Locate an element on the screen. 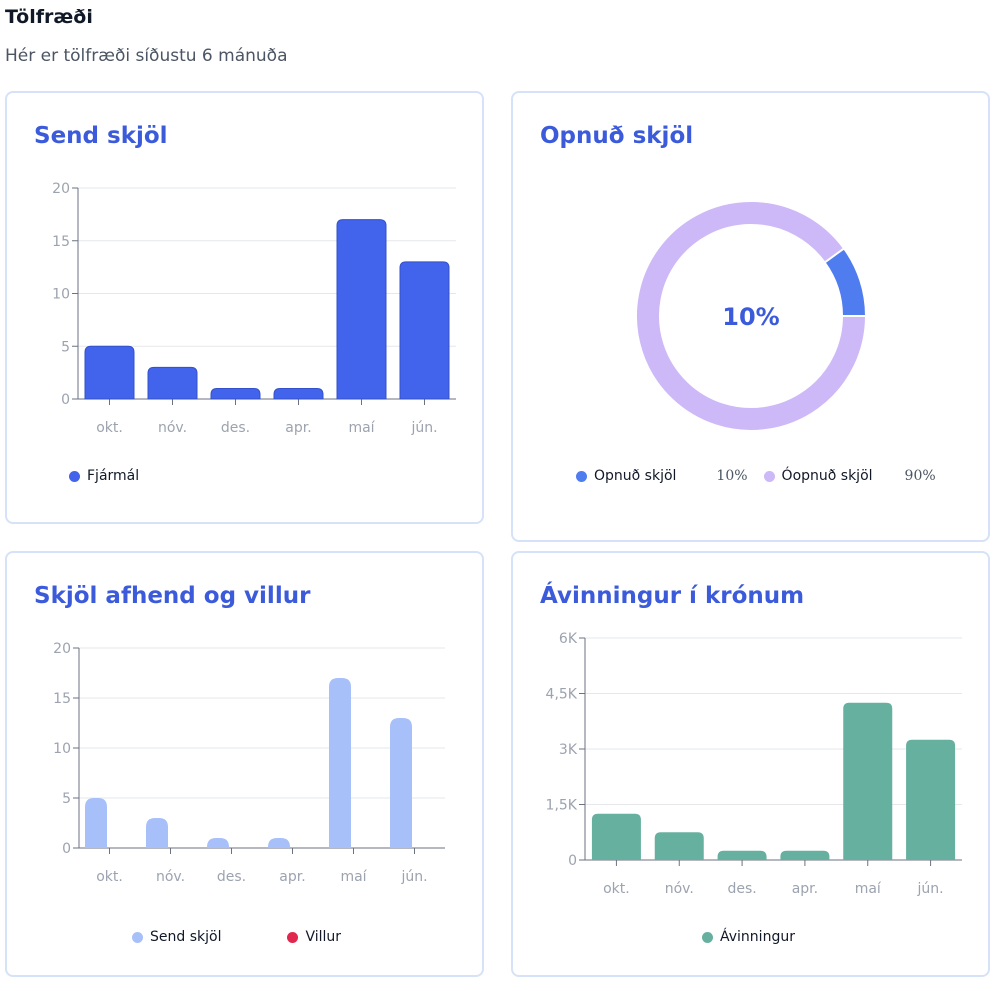 The image size is (1000, 991). legend-label-avinningur: Ávinningur is located at coordinates (757, 937).